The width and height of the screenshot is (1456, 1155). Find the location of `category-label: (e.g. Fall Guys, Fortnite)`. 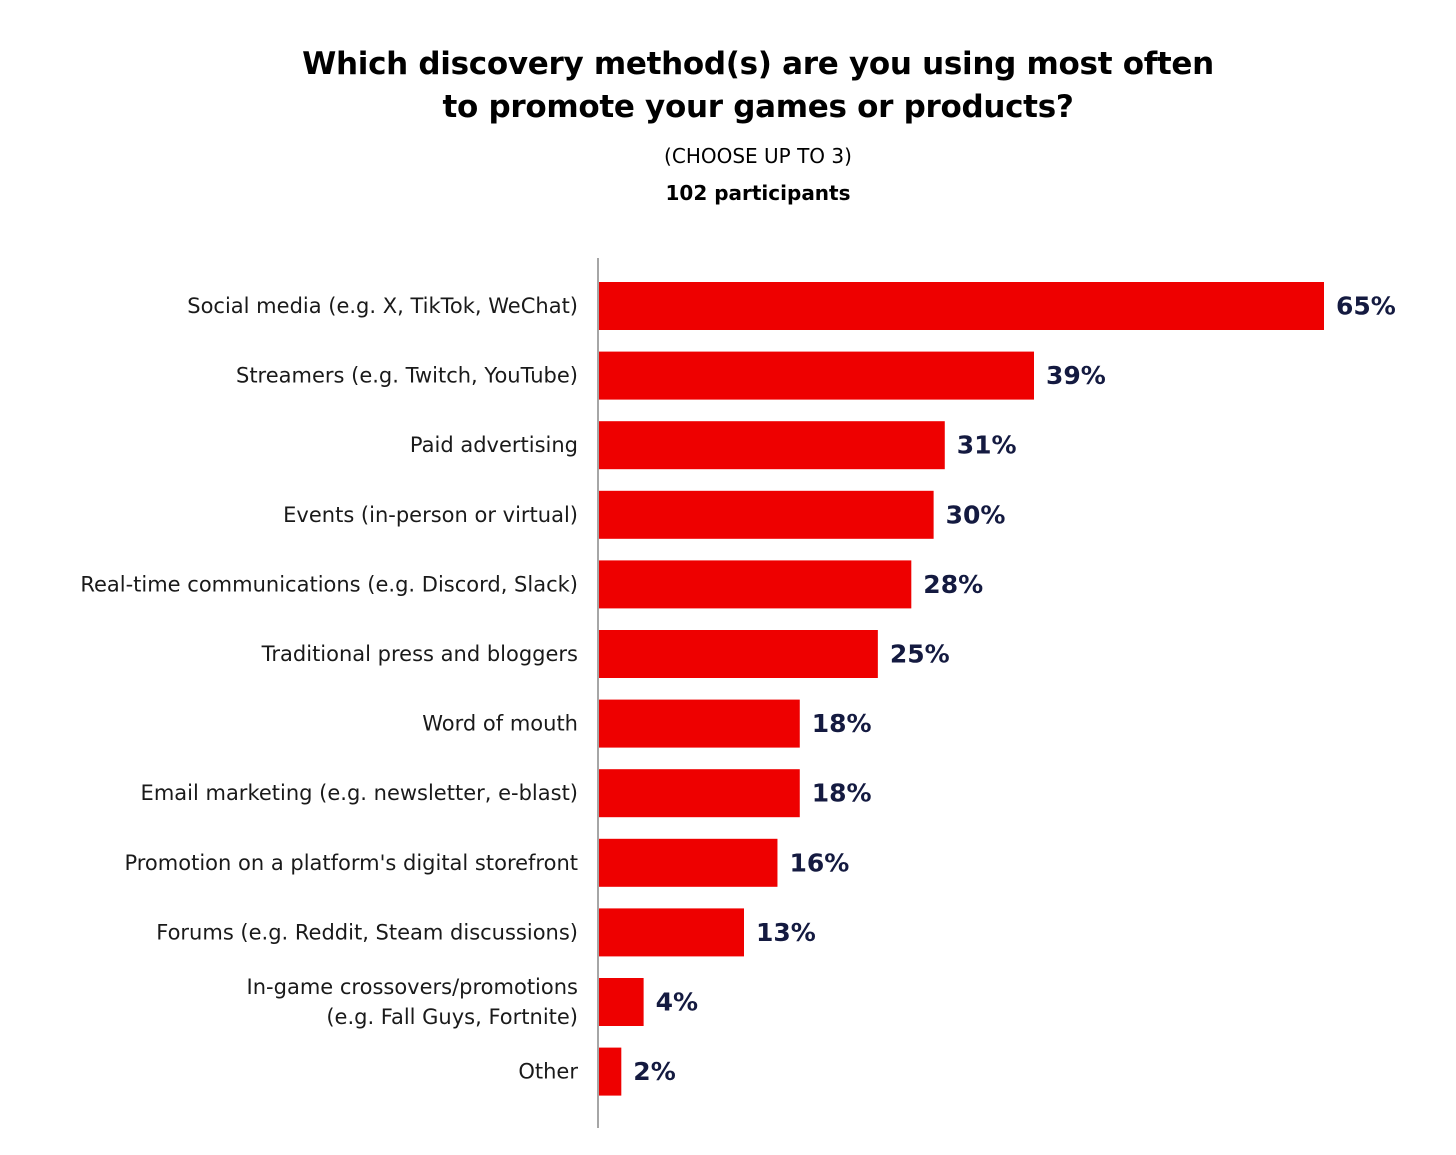

category-label: (e.g. Fall Guys, Fortnite) is located at coordinates (452, 1017).